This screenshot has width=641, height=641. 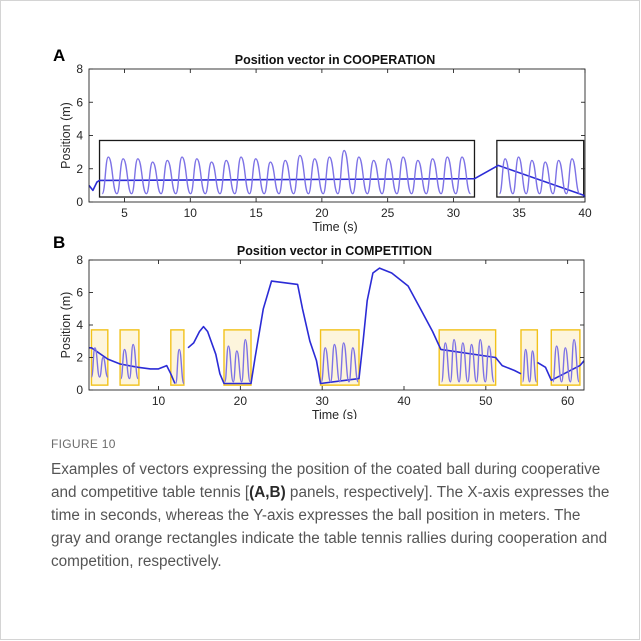 I want to click on figure-label: FIGURE 10, so click(x=83, y=444).